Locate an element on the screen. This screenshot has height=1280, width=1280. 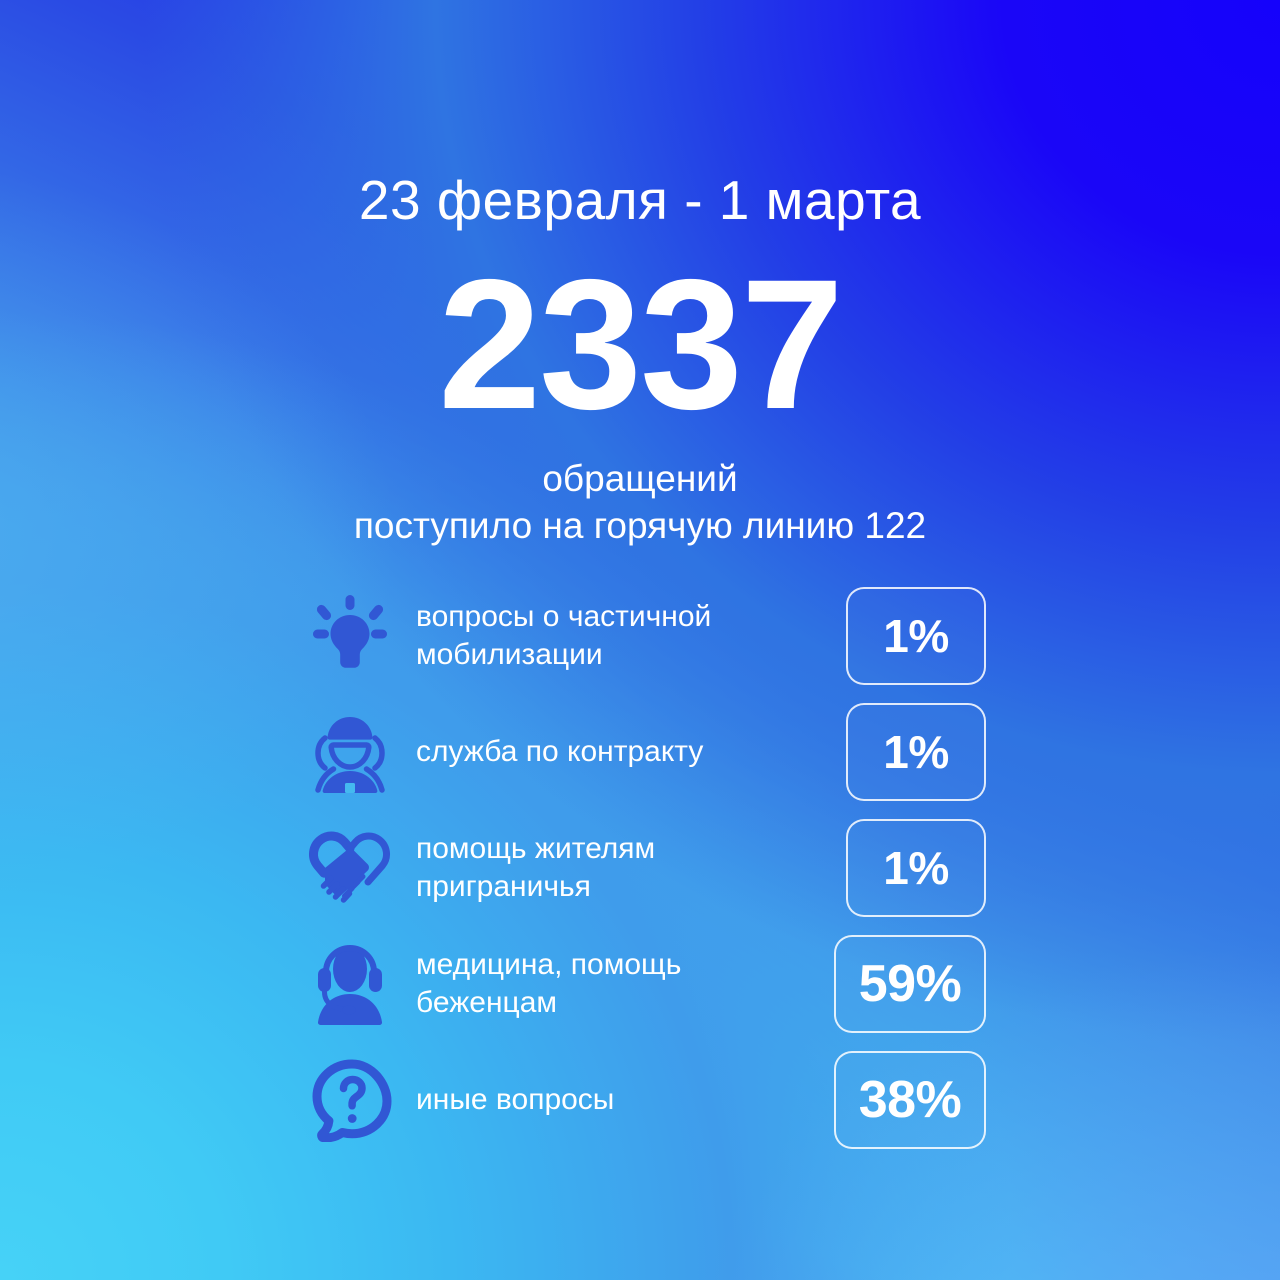
label-line-1: помощь жителям is located at coordinates (536, 849).